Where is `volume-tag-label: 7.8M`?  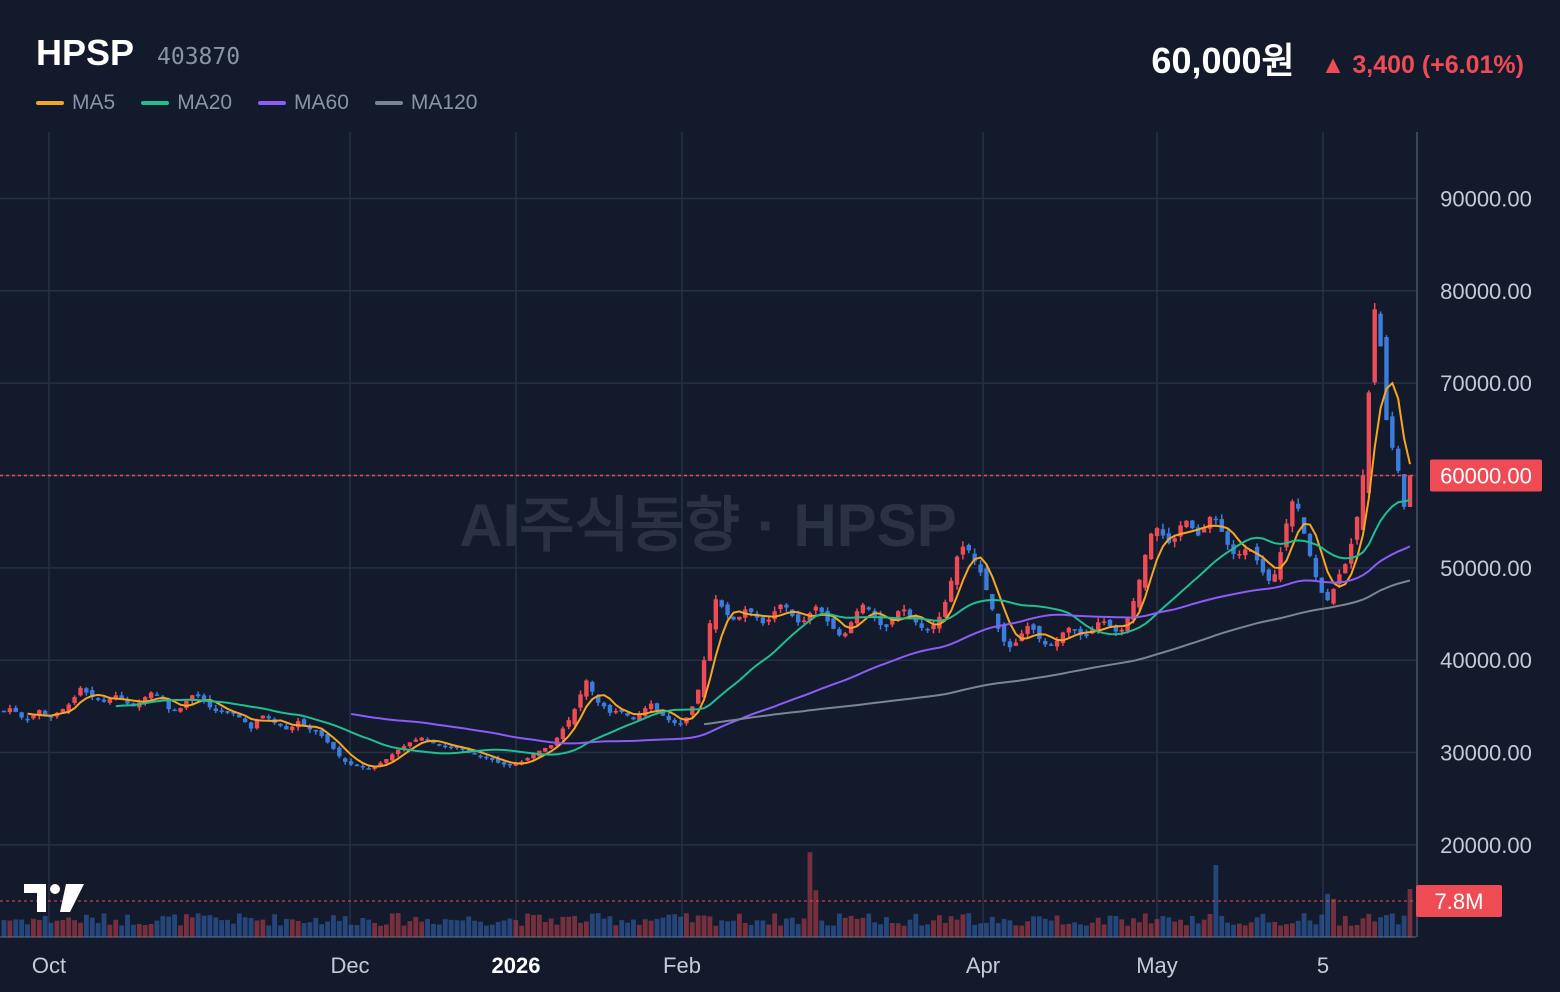 volume-tag-label: 7.8M is located at coordinates (1459, 901).